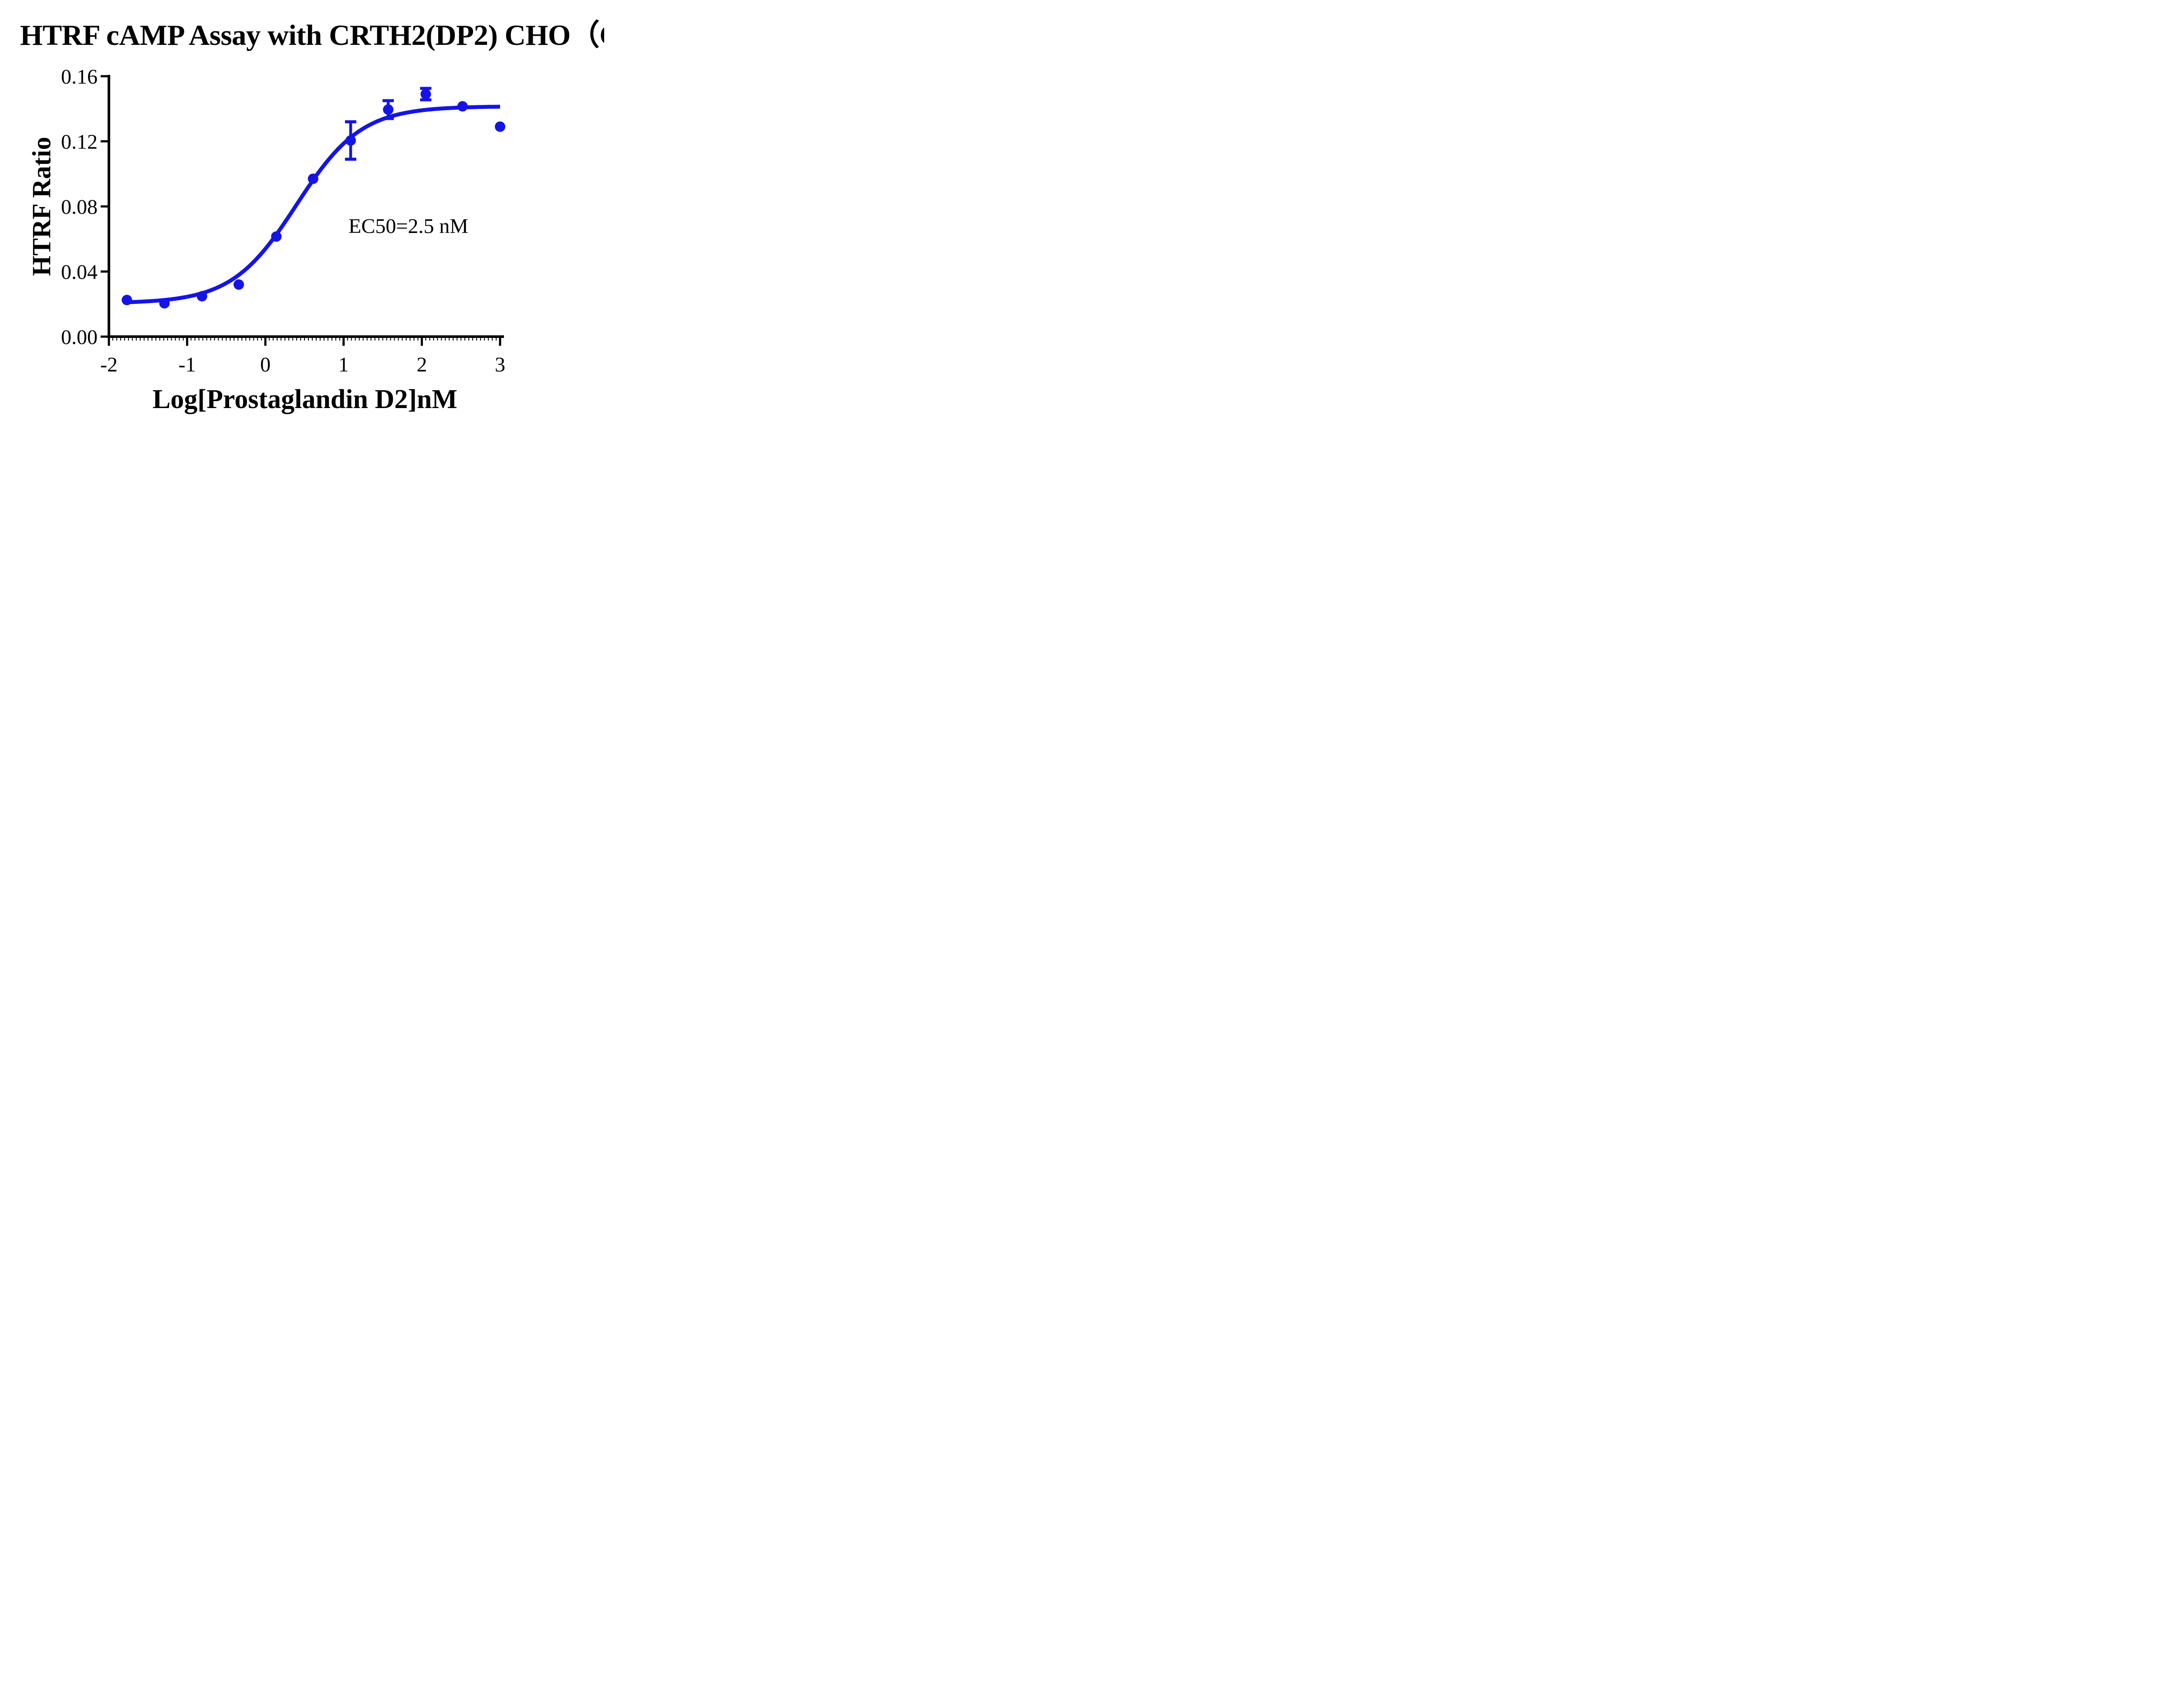 The height and width of the screenshot is (1708, 2178). What do you see at coordinates (79, 76) in the screenshot?
I see `y-tick-label: 0.16` at bounding box center [79, 76].